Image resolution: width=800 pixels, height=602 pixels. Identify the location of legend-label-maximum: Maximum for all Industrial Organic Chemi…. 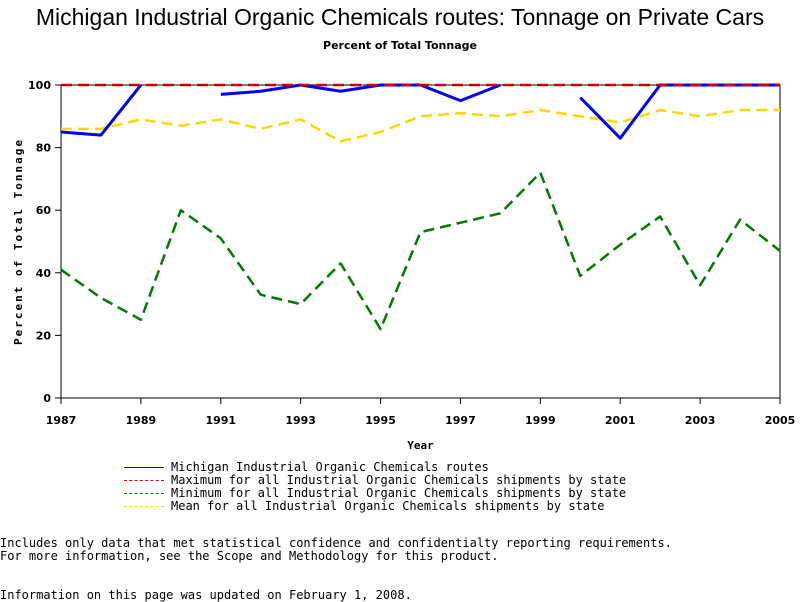
(399, 480).